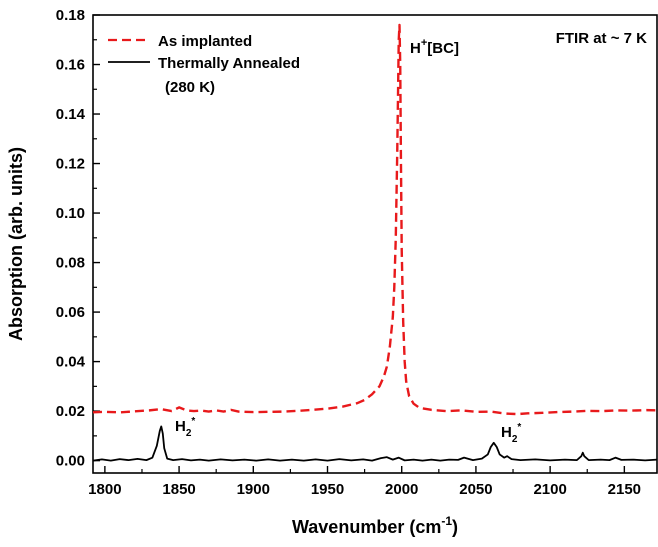  What do you see at coordinates (549, 489) in the screenshot?
I see `x-tick-label: 2100` at bounding box center [549, 489].